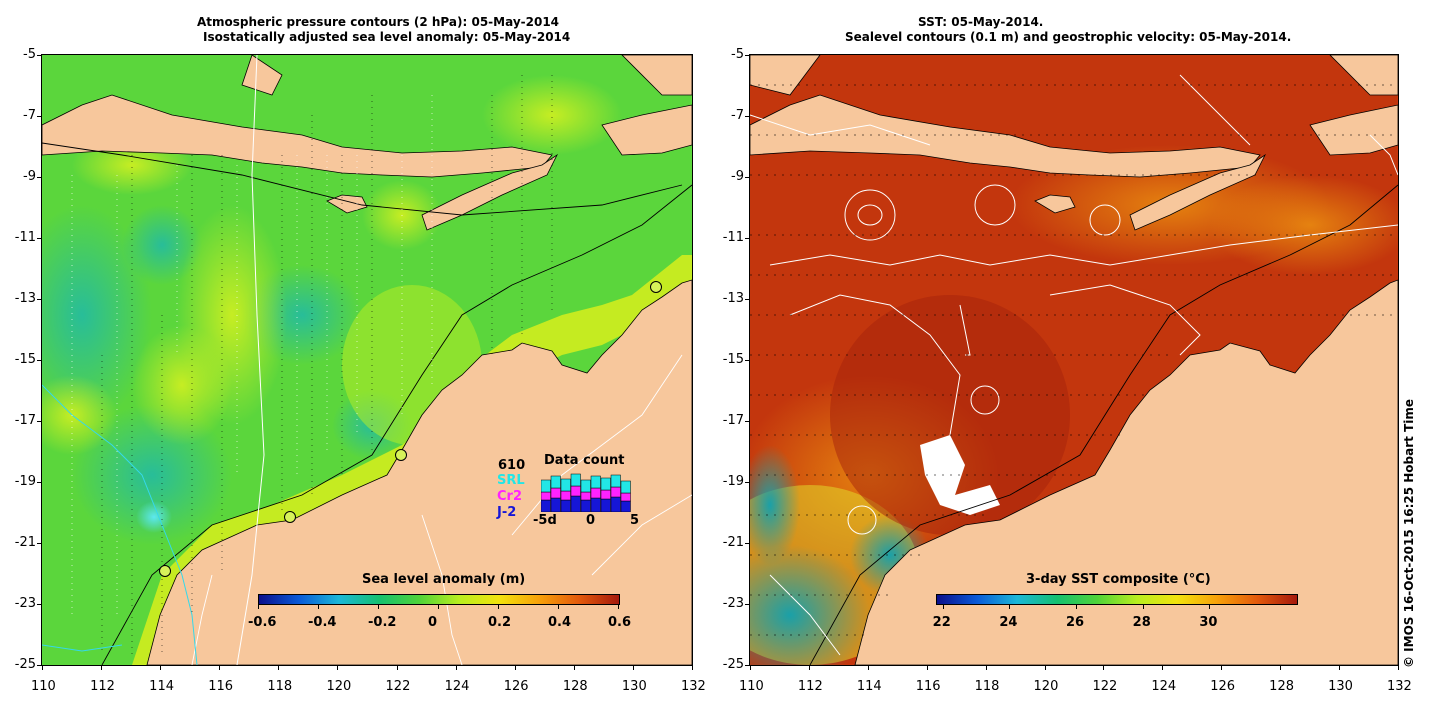  I want to click on left-lat-tick-label: -15, so click(25, 359).